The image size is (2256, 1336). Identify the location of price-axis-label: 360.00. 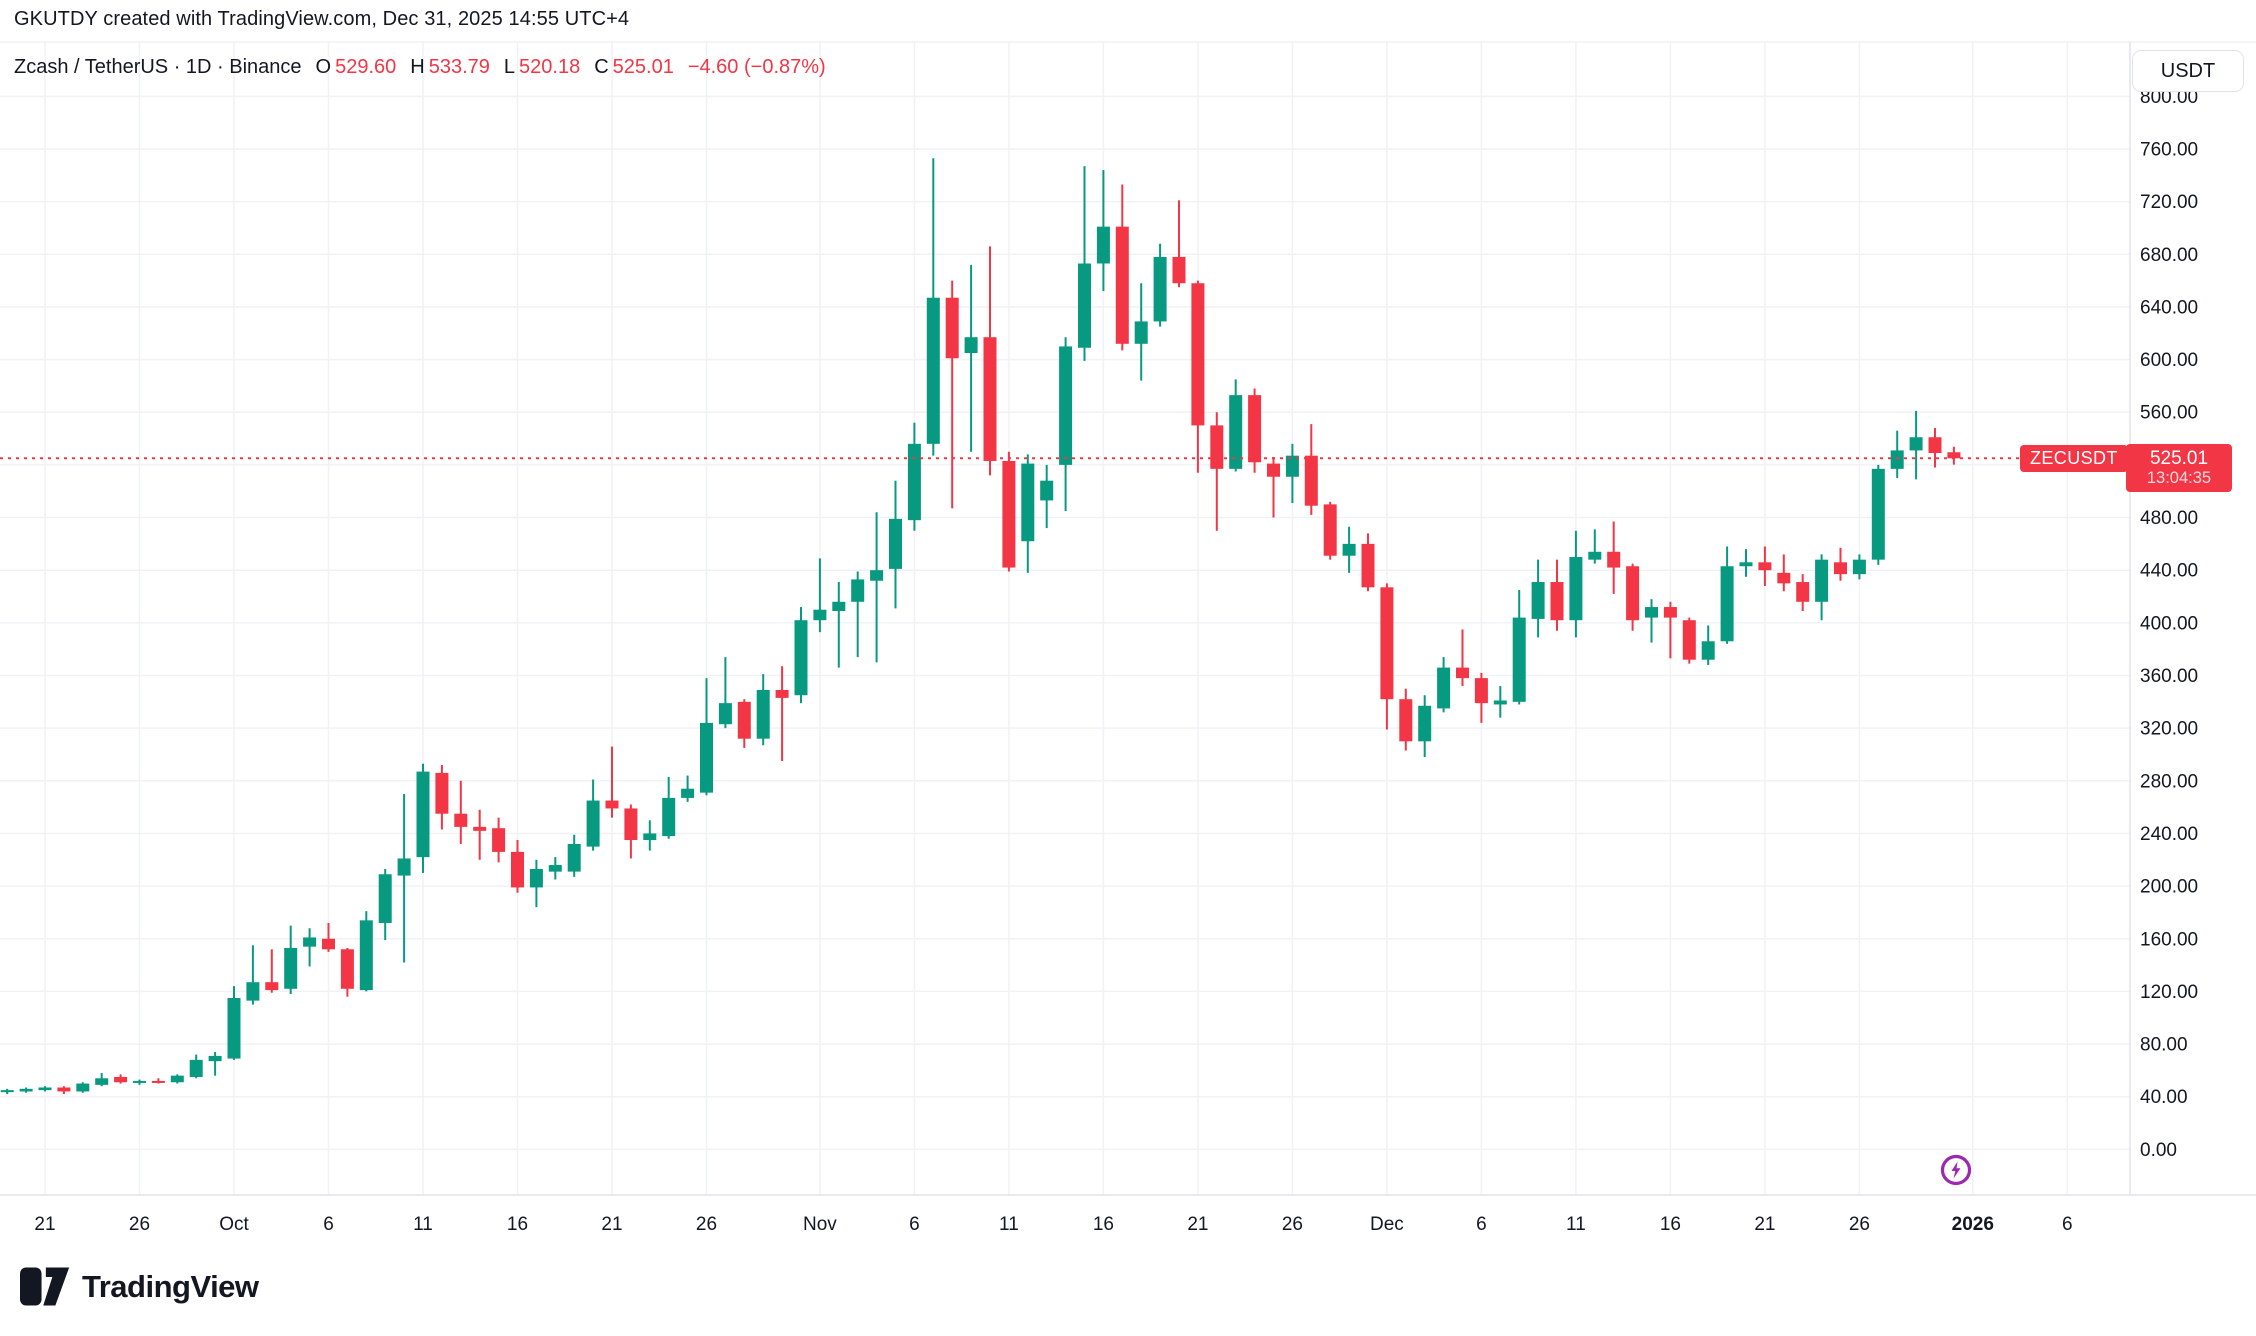
(2169, 676).